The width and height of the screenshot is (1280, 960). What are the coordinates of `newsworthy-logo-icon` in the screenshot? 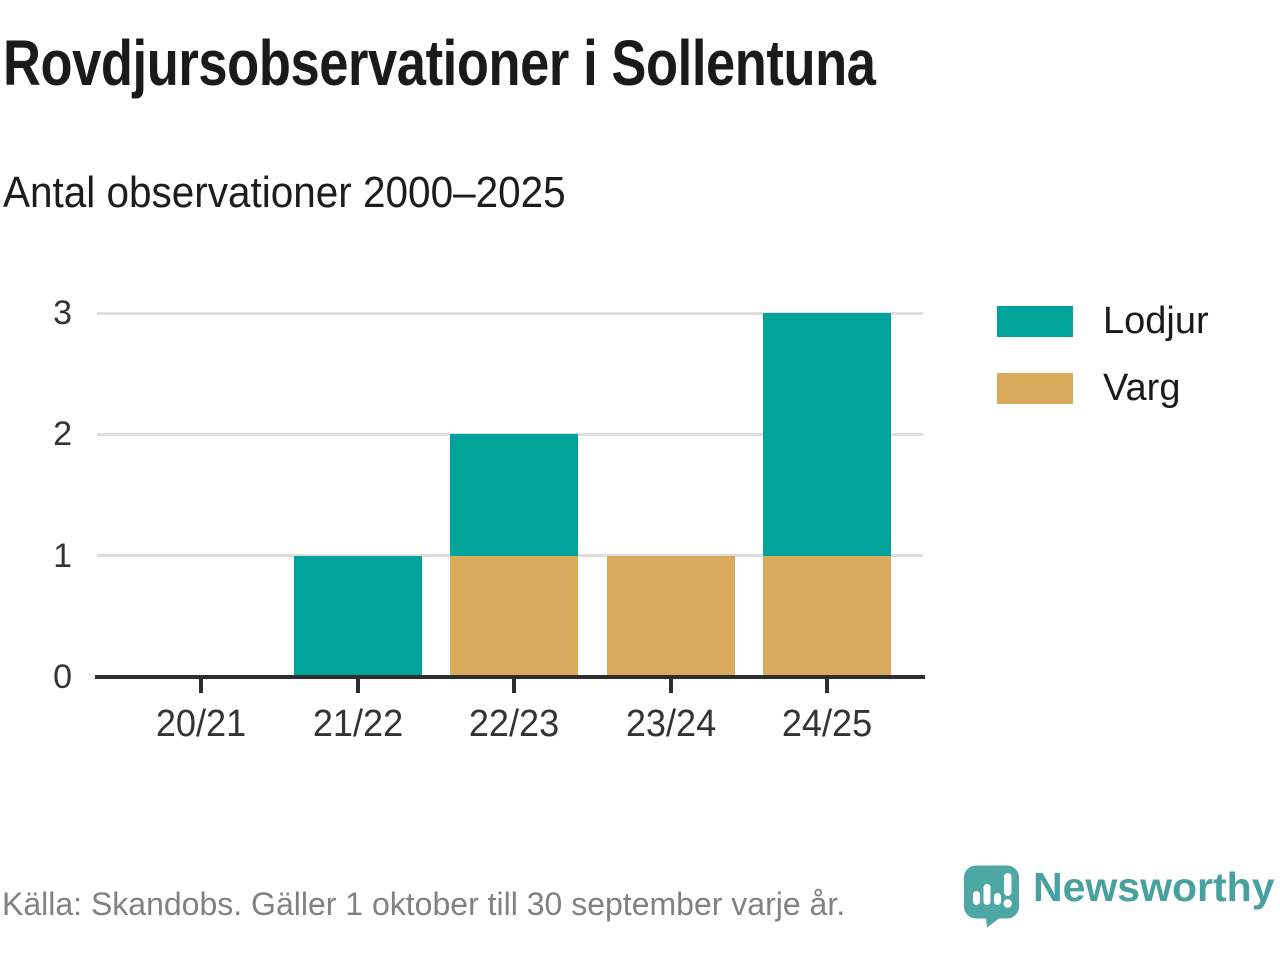 It's located at (991, 896).